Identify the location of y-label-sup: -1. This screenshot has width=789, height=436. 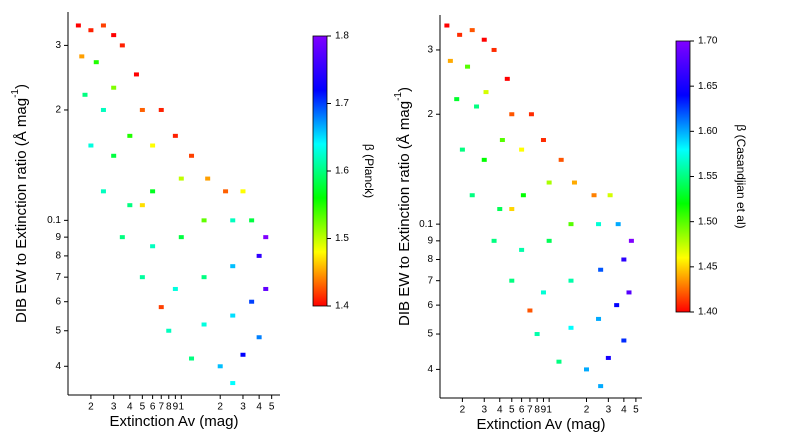
(398, 96).